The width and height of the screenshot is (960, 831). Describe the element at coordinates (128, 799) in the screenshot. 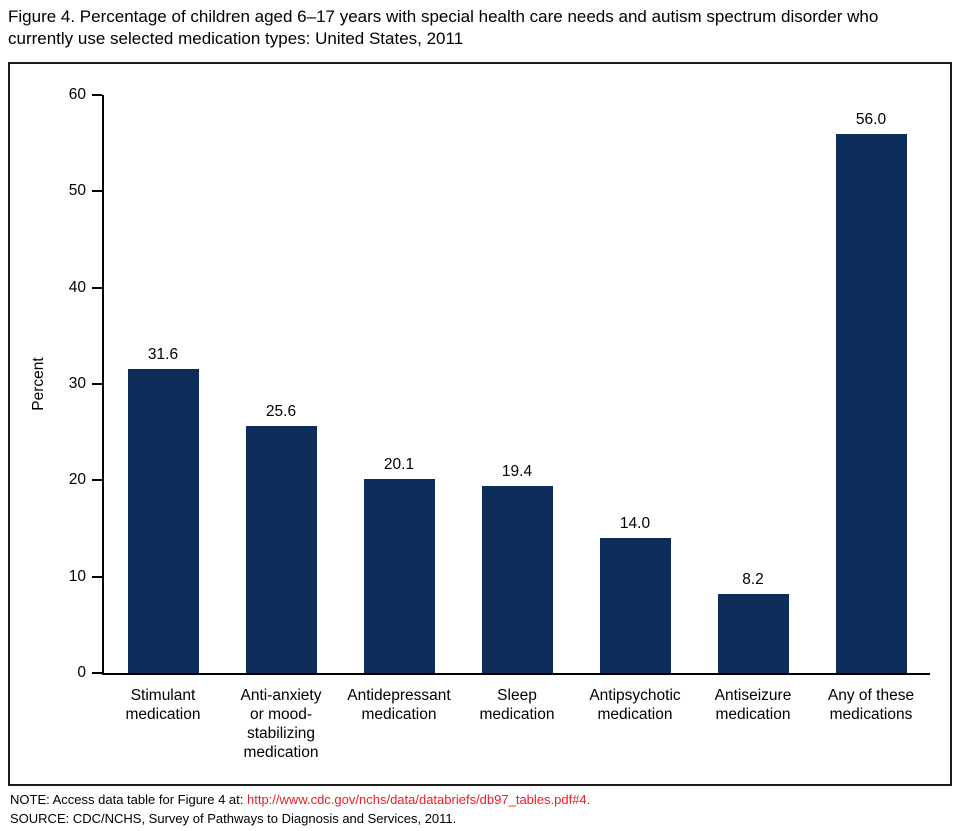

I see `note-prefix: NOTE: Access data table for Figure 4 at:` at that location.